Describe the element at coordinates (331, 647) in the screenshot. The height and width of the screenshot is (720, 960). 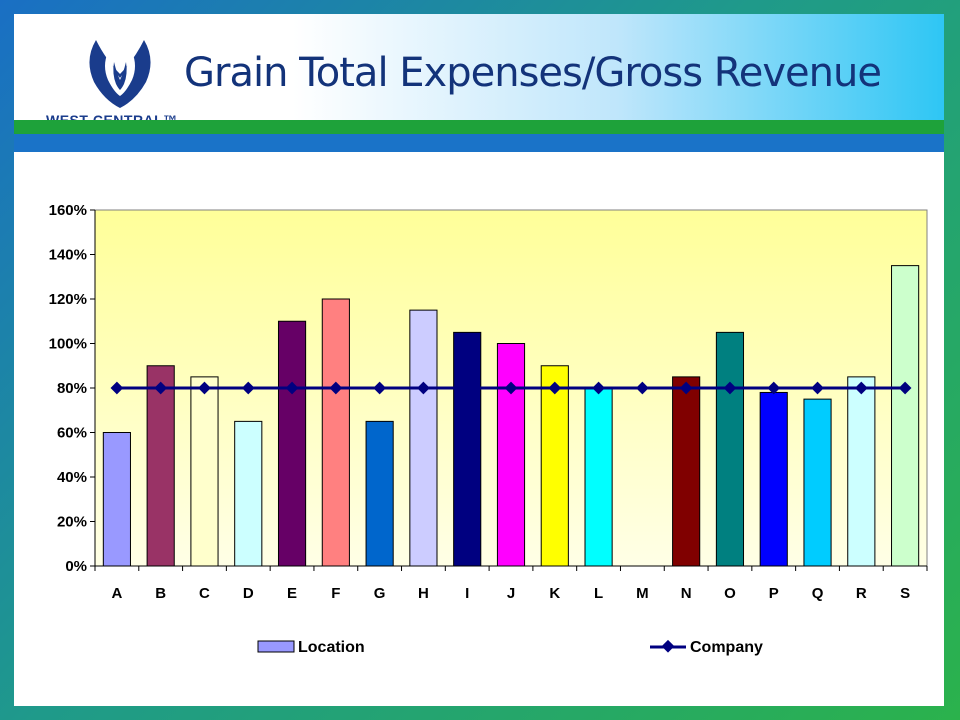
I see `legend-location-label: Location` at that location.